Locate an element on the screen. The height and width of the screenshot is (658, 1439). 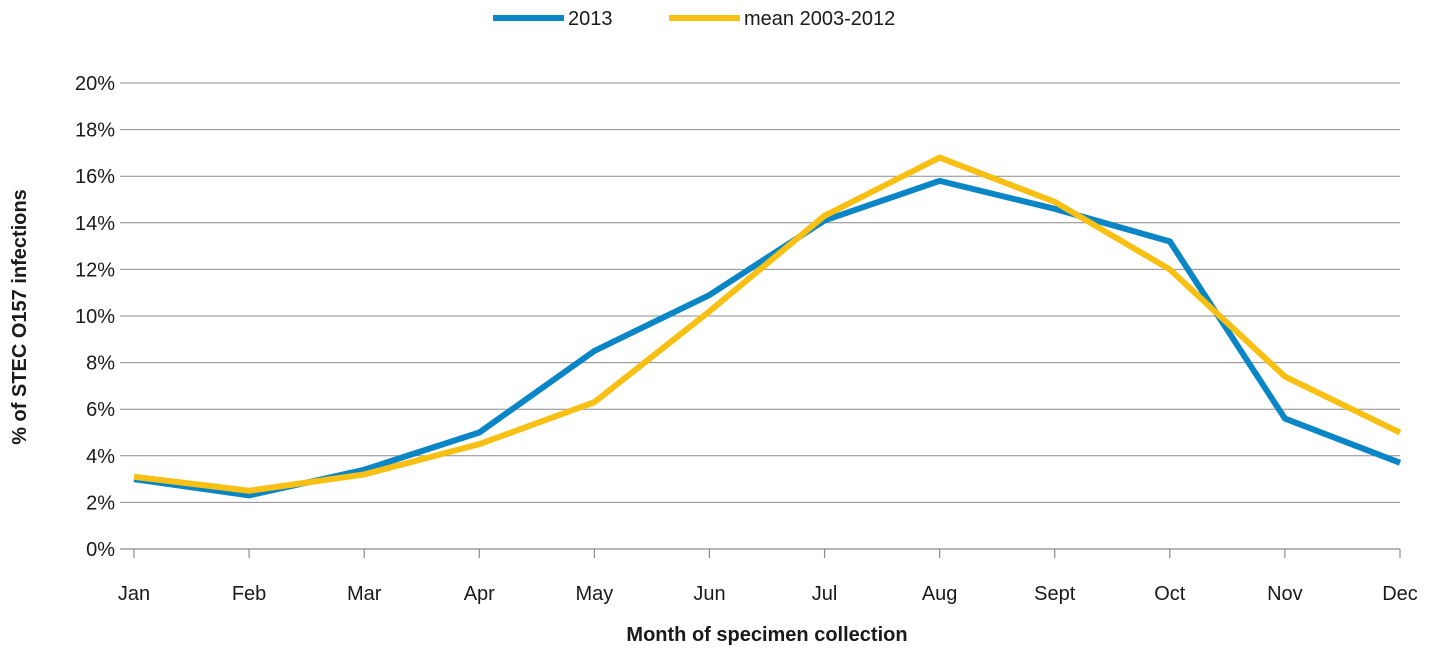
x-tick-label: Feb is located at coordinates (249, 594).